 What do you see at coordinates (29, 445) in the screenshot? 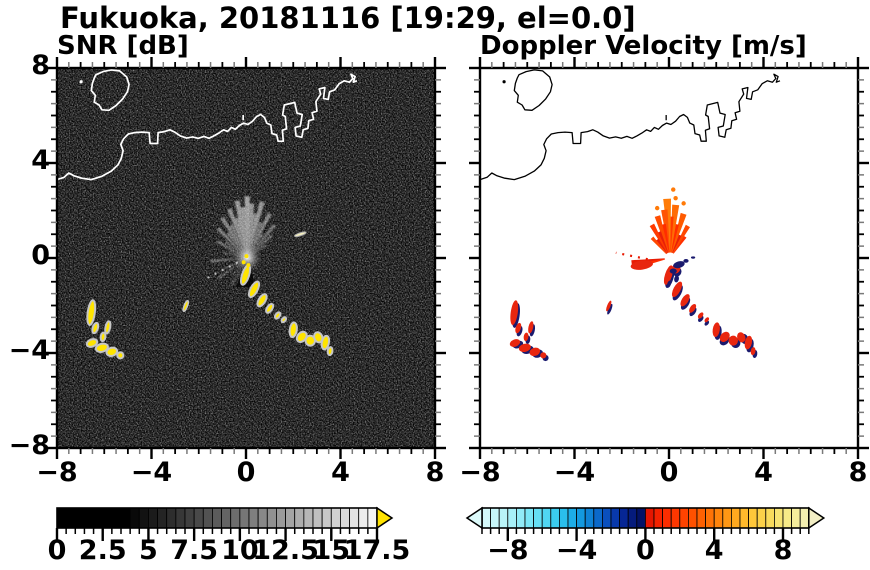
I see `y-tick-label: −8` at bounding box center [29, 445].